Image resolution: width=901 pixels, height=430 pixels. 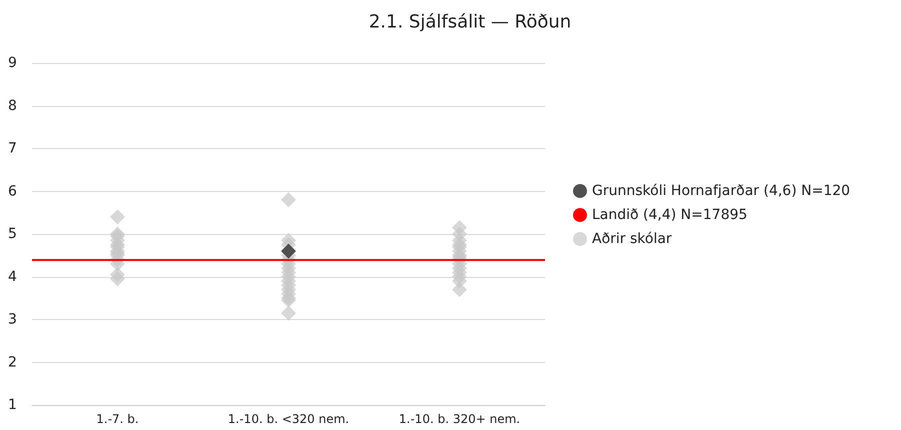 What do you see at coordinates (117, 419) in the screenshot?
I see `x-tick-label: 1.-7. b.` at bounding box center [117, 419].